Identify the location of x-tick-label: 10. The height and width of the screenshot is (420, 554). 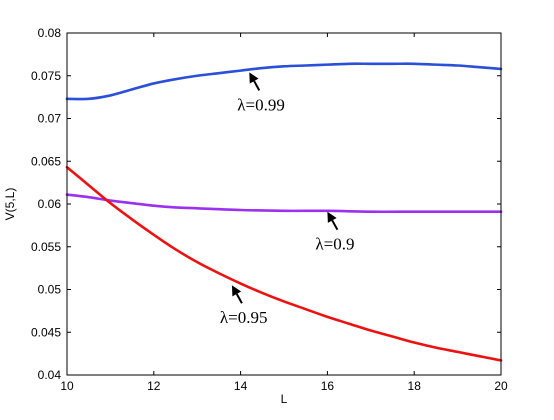
(67, 386).